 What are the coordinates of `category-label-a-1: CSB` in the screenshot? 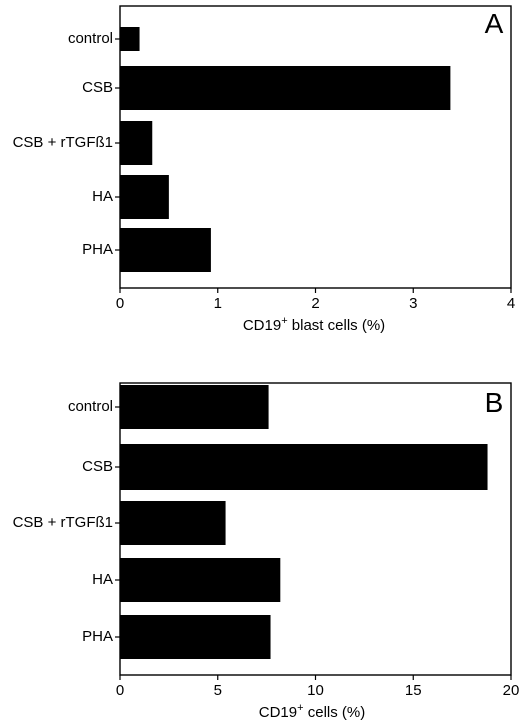 It's located at (97, 87).